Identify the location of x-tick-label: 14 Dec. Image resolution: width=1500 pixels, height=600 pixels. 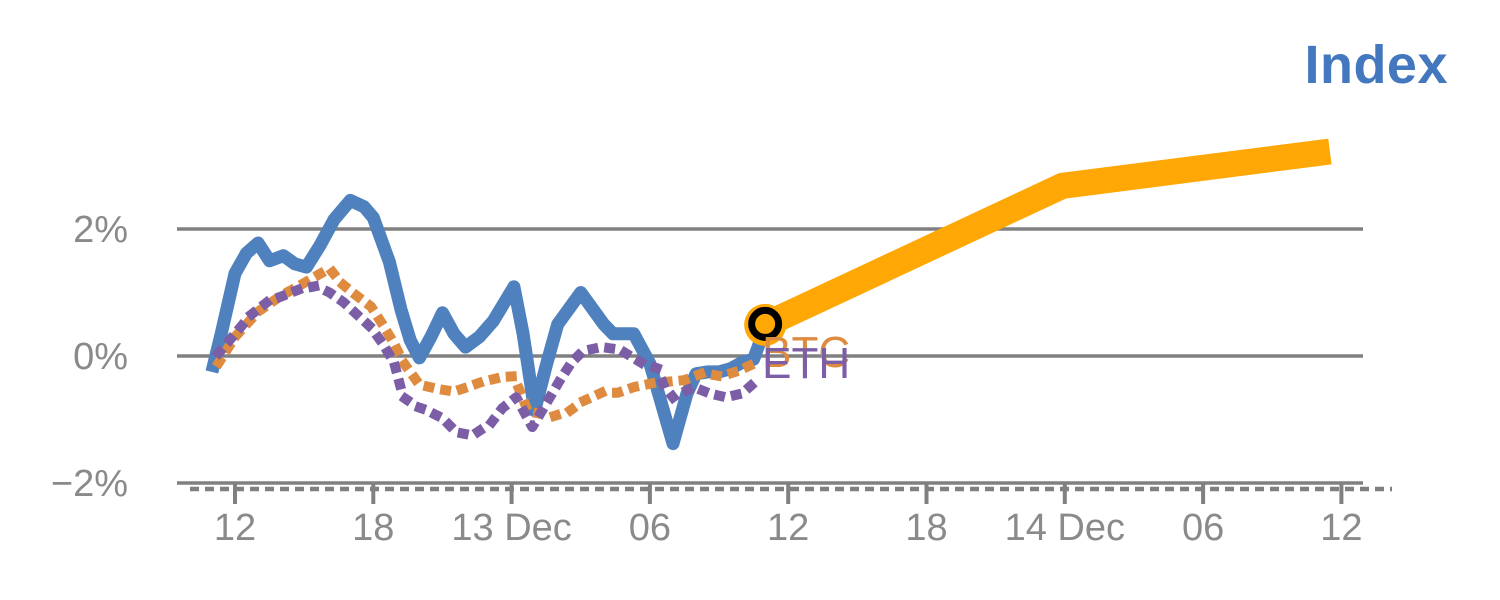
(1065, 528).